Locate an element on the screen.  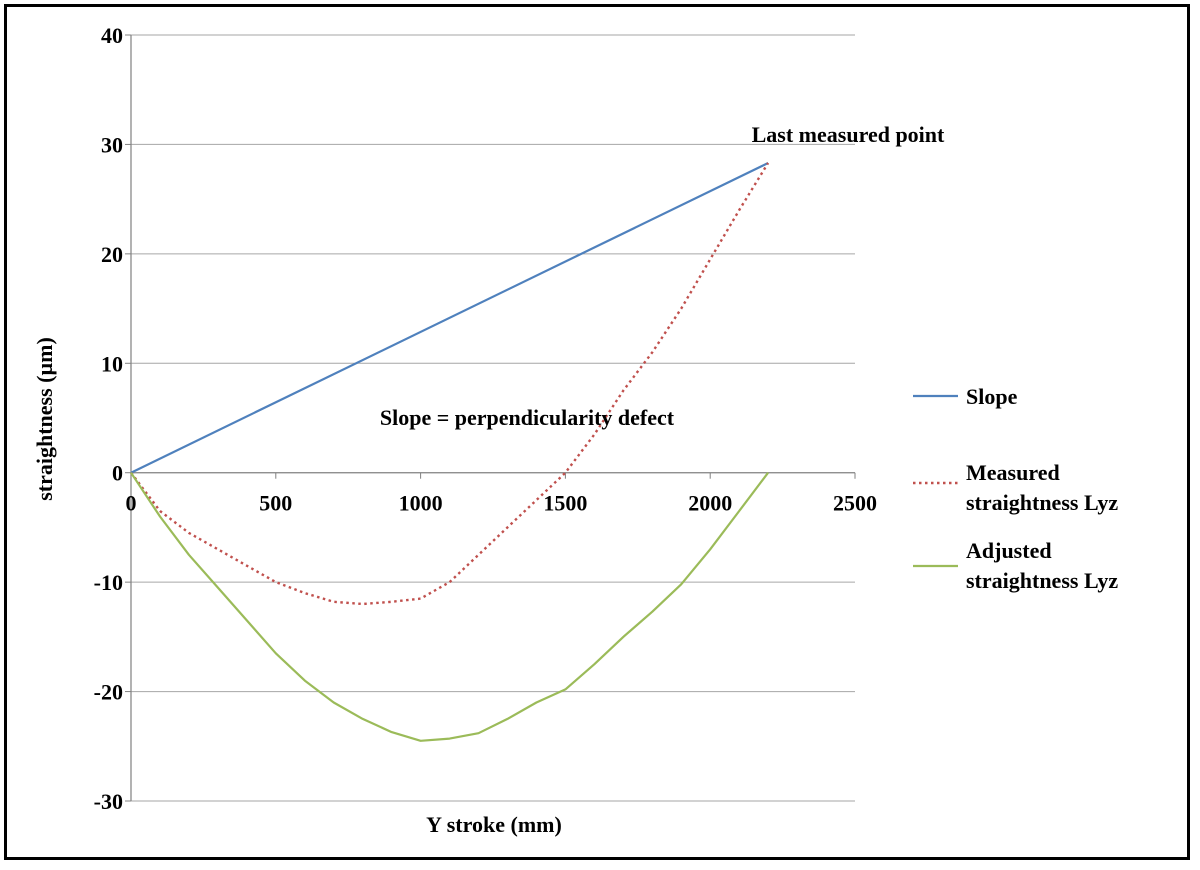
legend-label-adjusted: Adjusted straightness Lyz is located at coordinates (1042, 565).